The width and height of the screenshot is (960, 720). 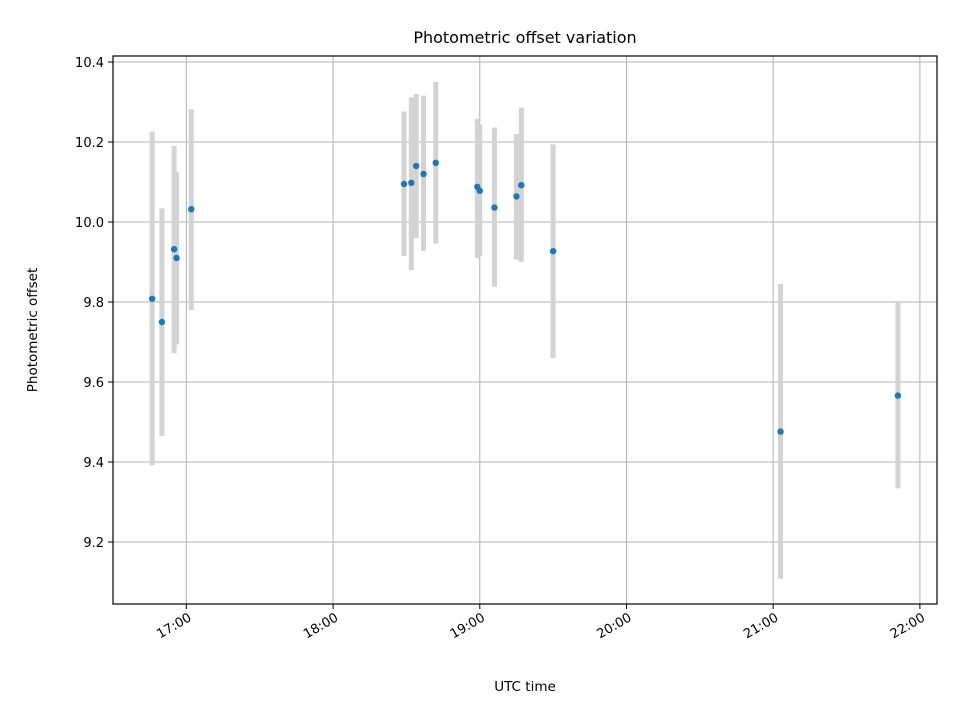 What do you see at coordinates (93, 543) in the screenshot?
I see `y-tick-label: 9.2` at bounding box center [93, 543].